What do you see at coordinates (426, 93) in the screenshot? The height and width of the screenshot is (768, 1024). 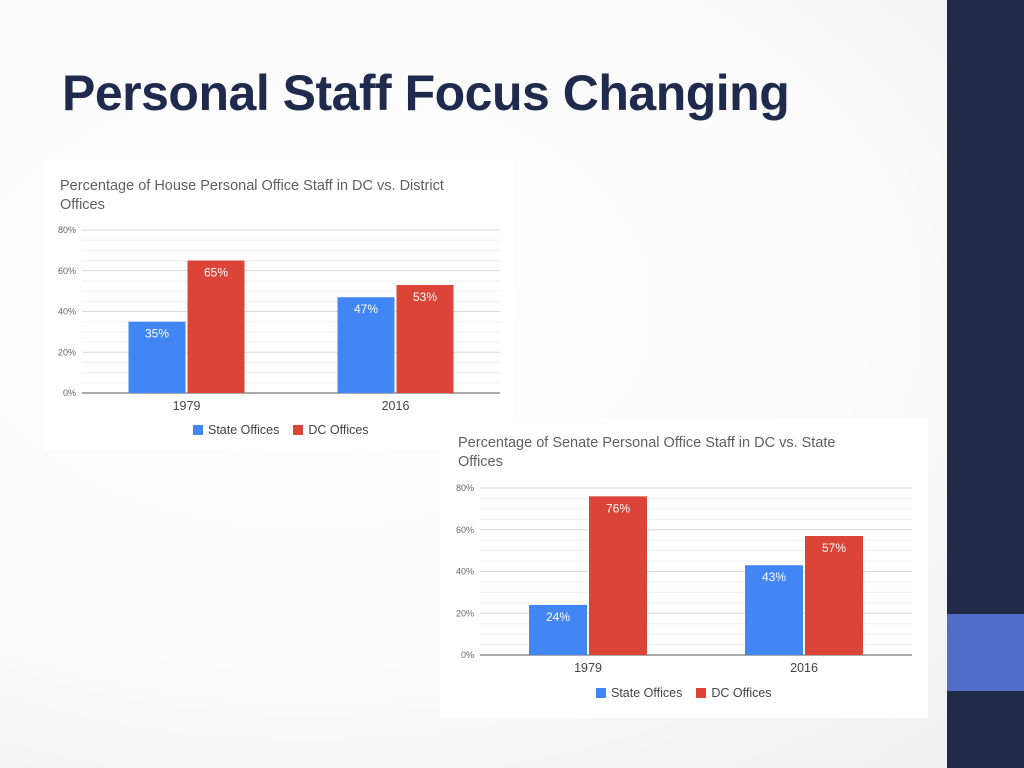 I see `slide-title: Personal Staff Focus Changing` at bounding box center [426, 93].